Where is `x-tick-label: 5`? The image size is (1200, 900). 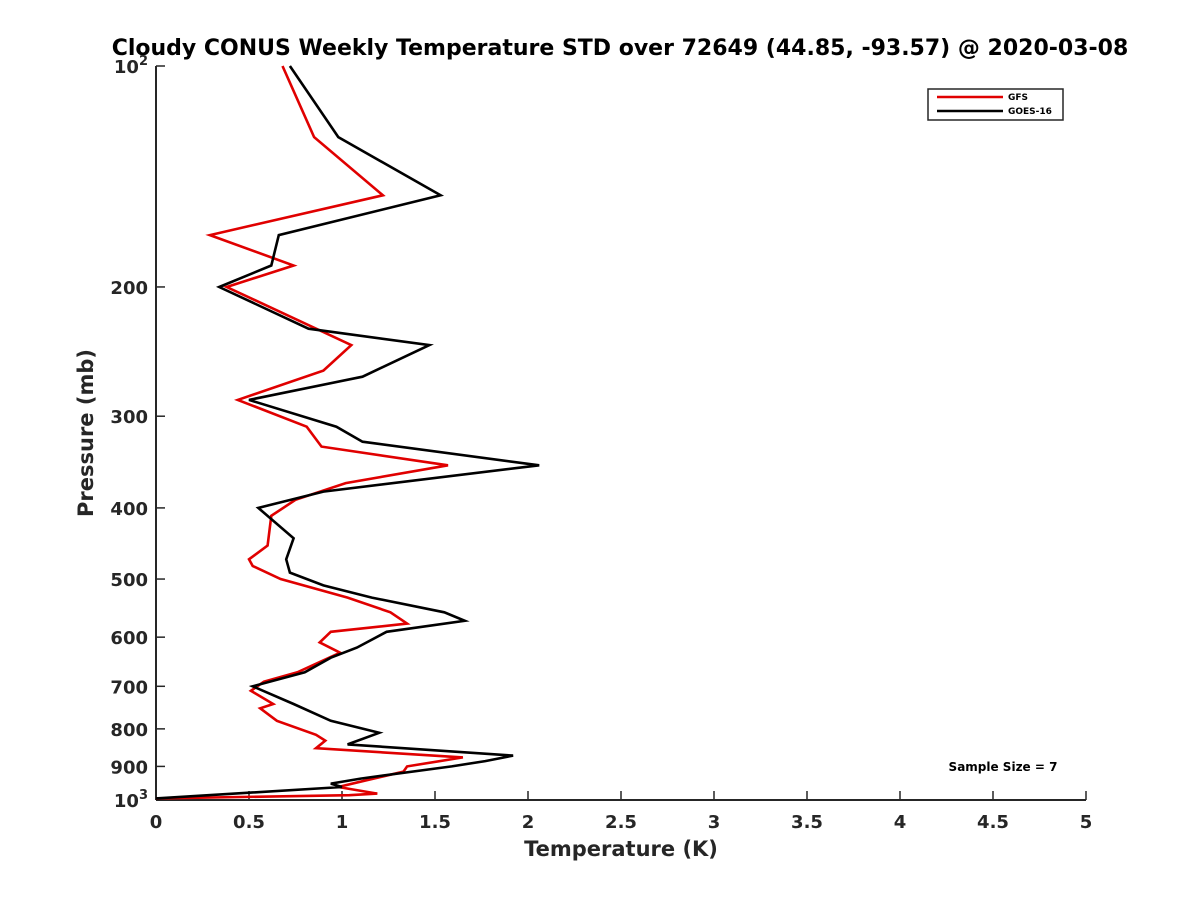
x-tick-label: 5 is located at coordinates (1086, 822).